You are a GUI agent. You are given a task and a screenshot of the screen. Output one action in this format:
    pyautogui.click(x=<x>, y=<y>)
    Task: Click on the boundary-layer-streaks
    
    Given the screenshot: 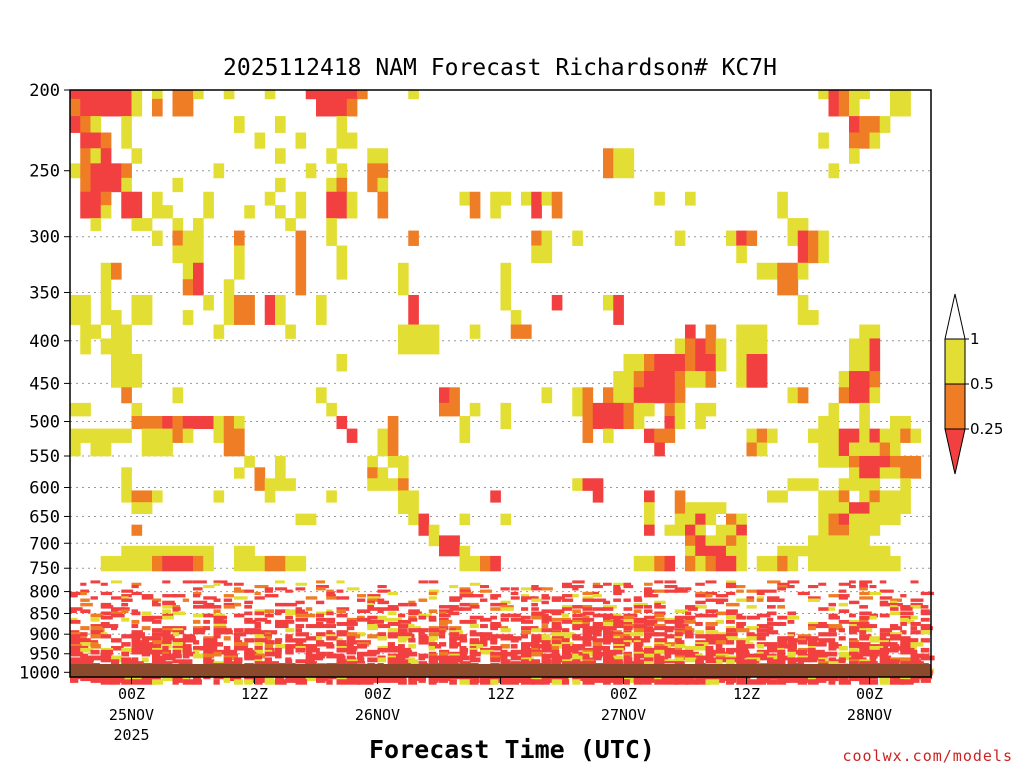 What is the action you would take?
    pyautogui.click(x=502, y=632)
    